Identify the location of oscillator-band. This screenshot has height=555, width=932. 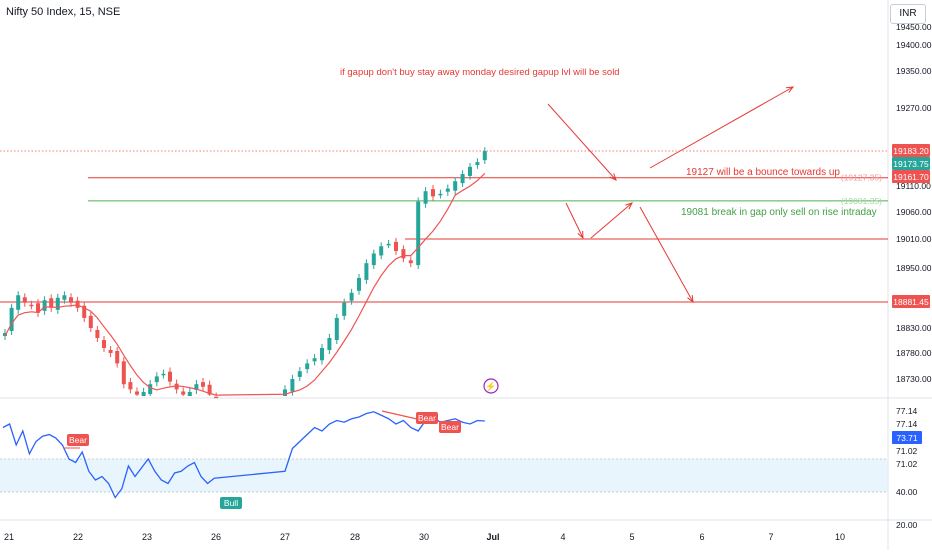
(444, 475).